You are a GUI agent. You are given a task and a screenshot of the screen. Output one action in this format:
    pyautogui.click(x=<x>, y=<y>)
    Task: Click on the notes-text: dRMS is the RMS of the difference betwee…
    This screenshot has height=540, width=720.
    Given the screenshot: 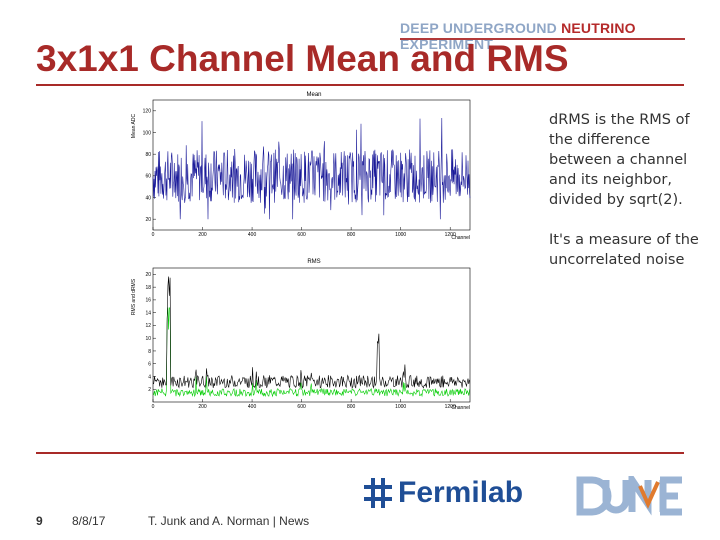 What is the action you would take?
    pyautogui.click(x=629, y=200)
    